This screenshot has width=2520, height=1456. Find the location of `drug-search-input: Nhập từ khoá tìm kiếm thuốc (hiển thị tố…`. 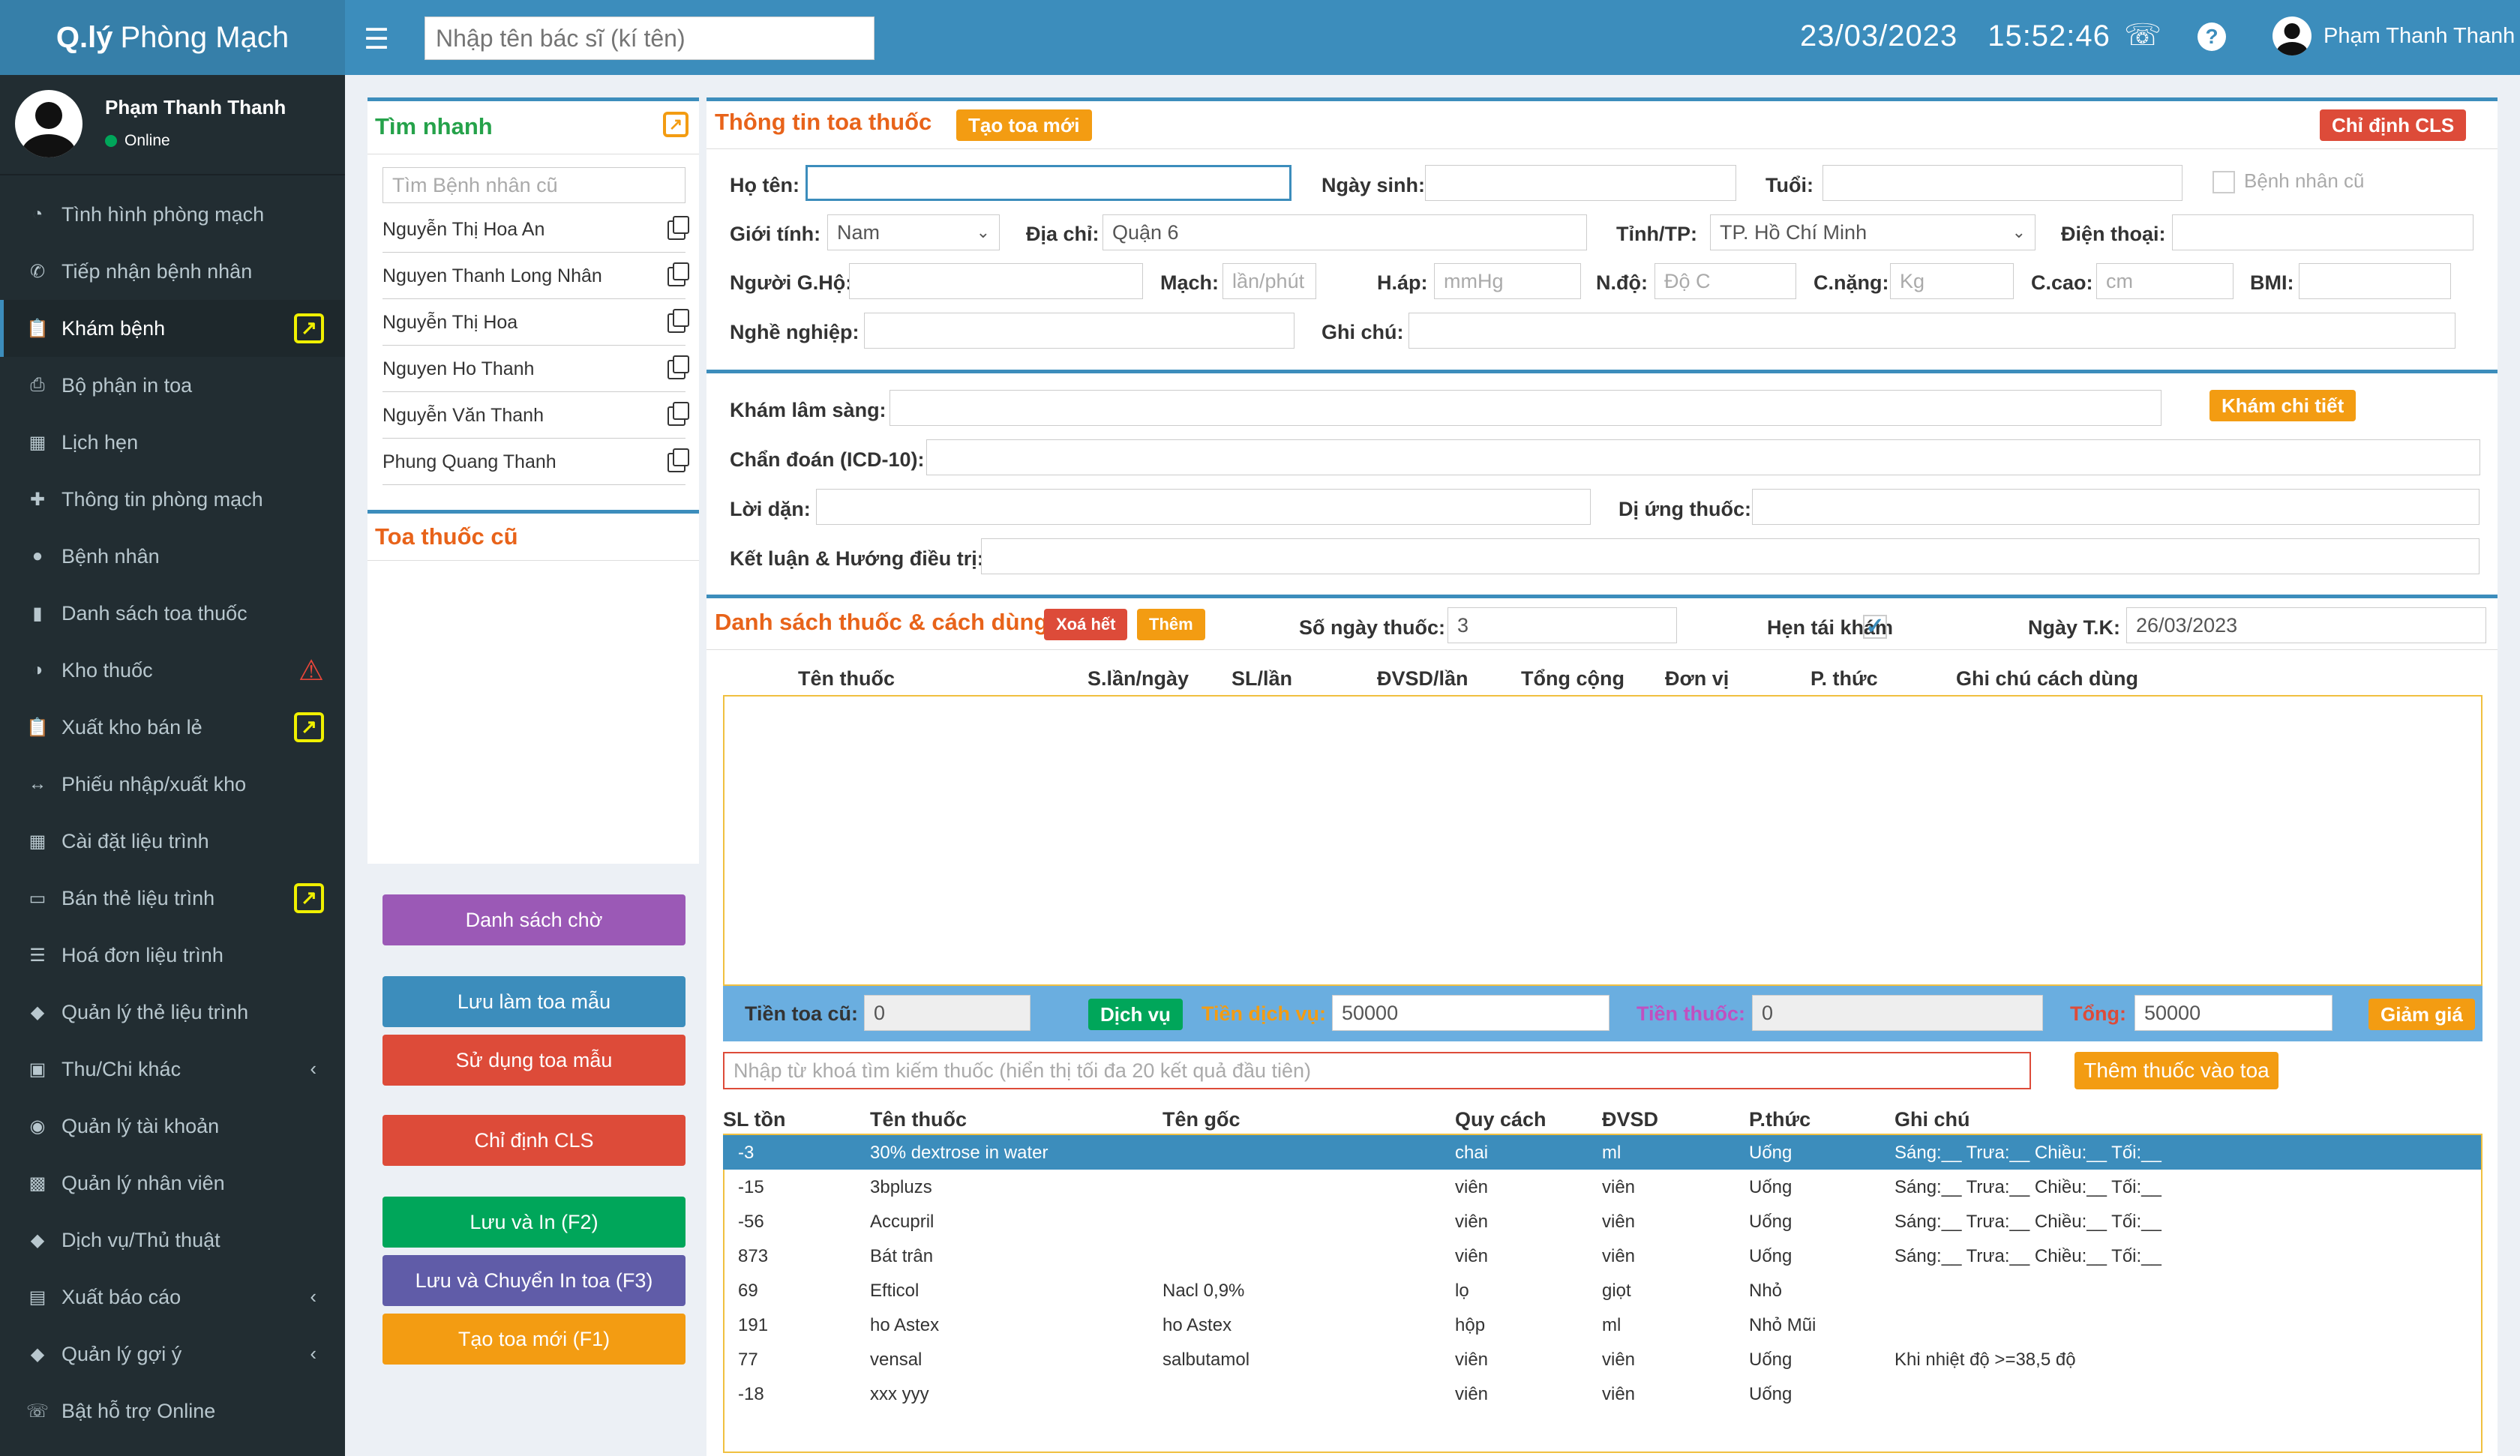

drug-search-input: Nhập từ khoá tìm kiếm thuốc (hiển thị tố… is located at coordinates (1377, 1070).